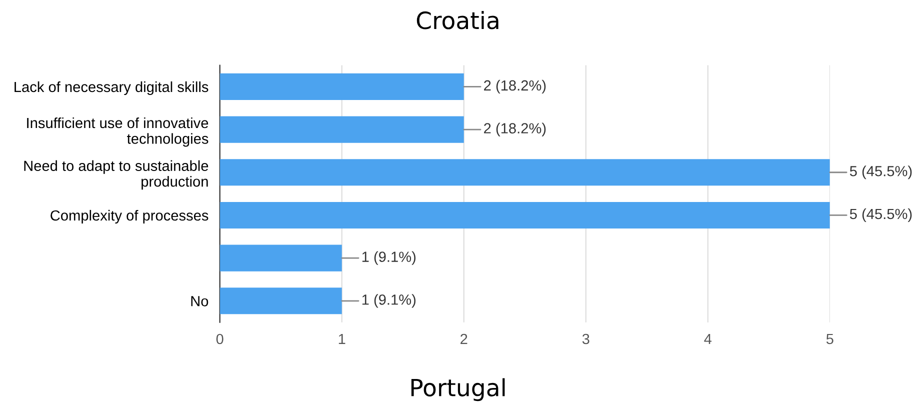 The height and width of the screenshot is (408, 916). I want to click on x-tick-label: 2, so click(464, 339).